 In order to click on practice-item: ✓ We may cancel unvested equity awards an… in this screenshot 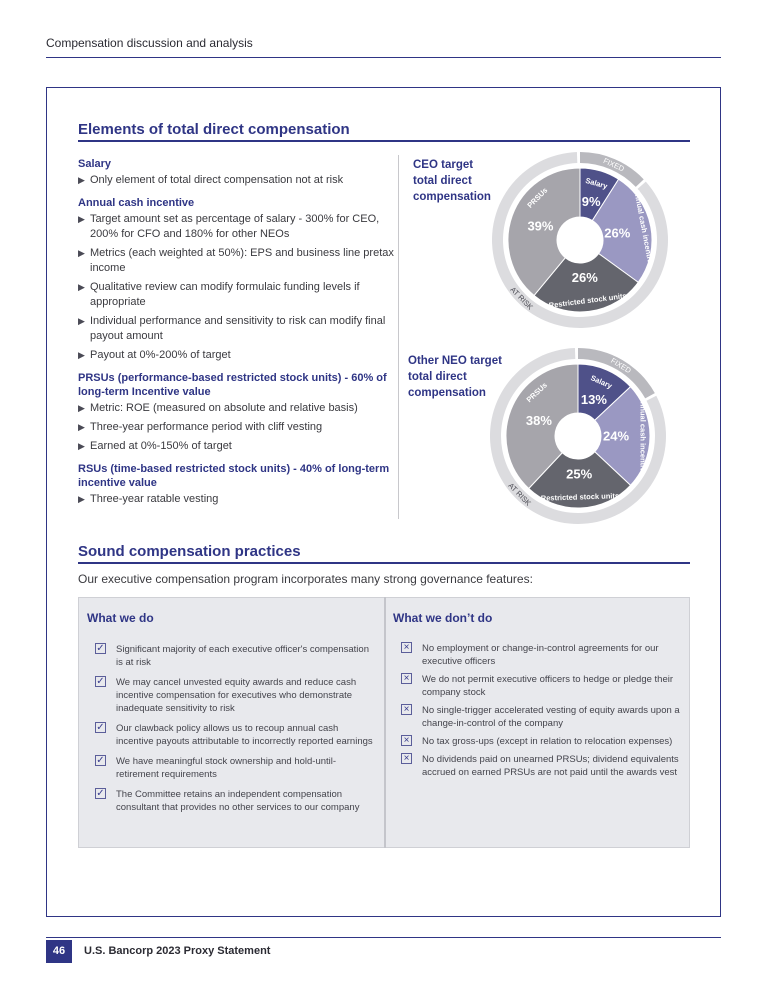, I will do `click(232, 695)`.